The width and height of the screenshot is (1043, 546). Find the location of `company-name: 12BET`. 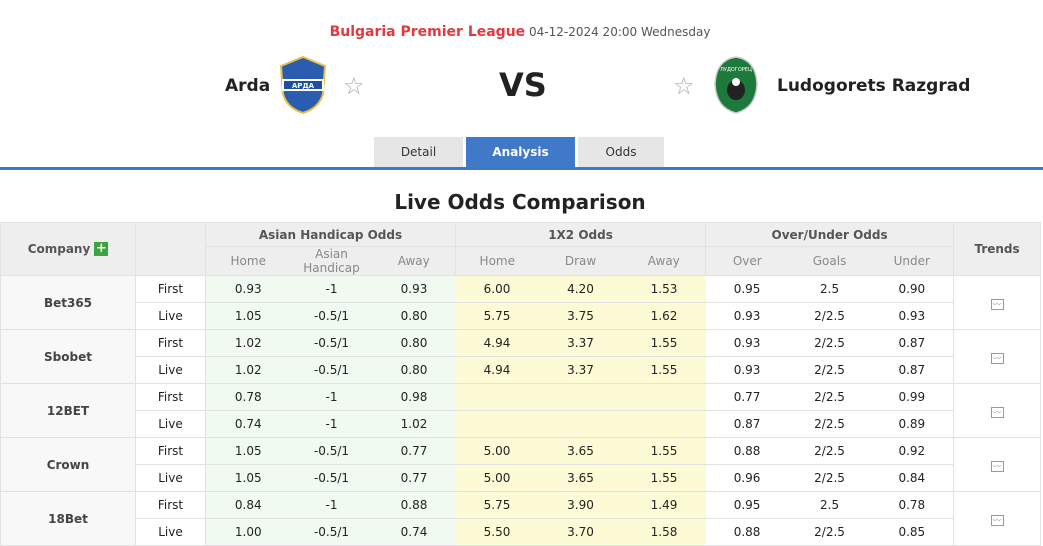

company-name: 12BET is located at coordinates (68, 410).